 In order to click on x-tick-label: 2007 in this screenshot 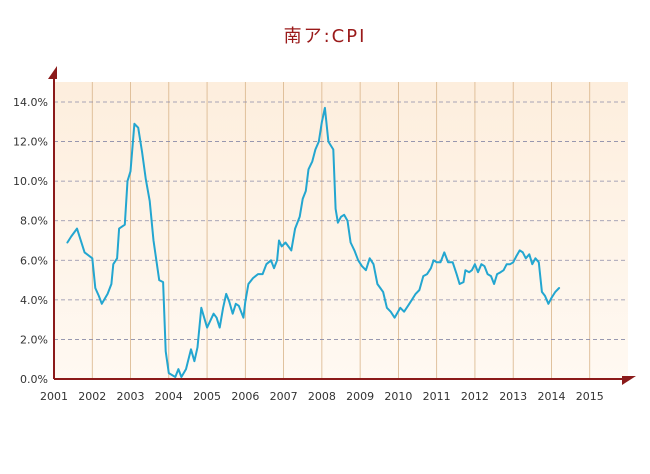, I will do `click(284, 396)`.